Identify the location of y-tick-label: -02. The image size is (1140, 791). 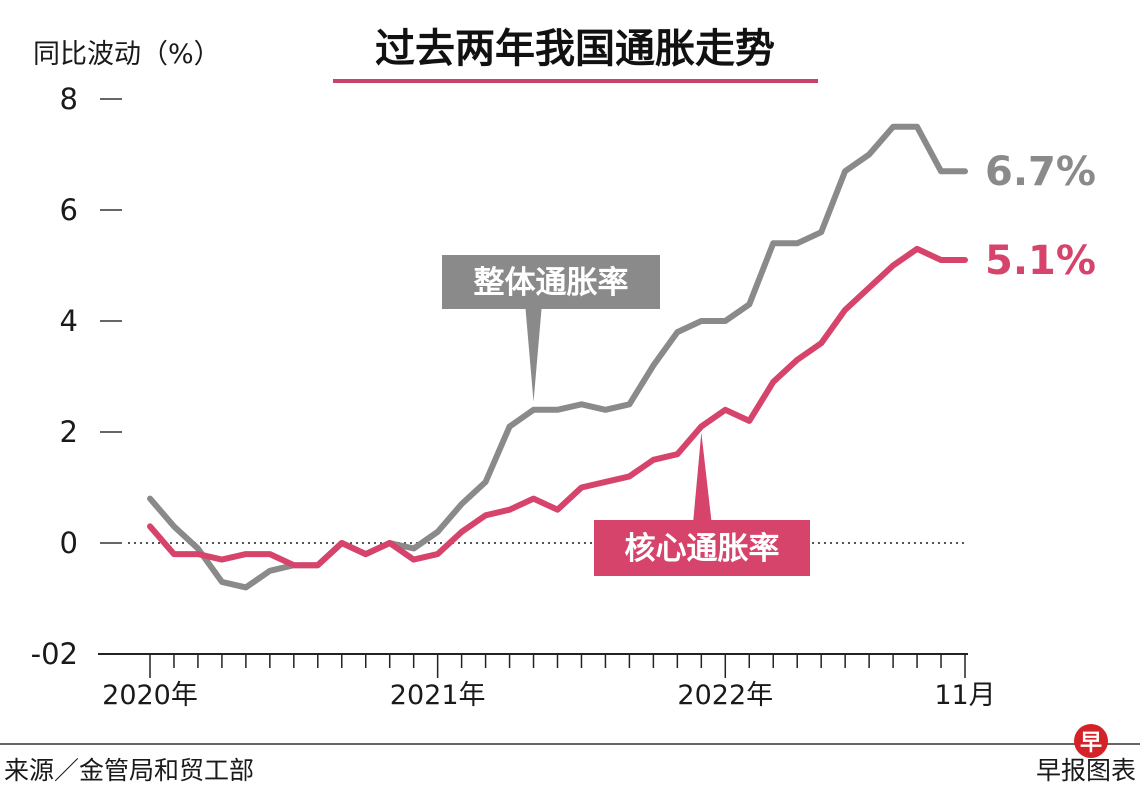
(54, 654).